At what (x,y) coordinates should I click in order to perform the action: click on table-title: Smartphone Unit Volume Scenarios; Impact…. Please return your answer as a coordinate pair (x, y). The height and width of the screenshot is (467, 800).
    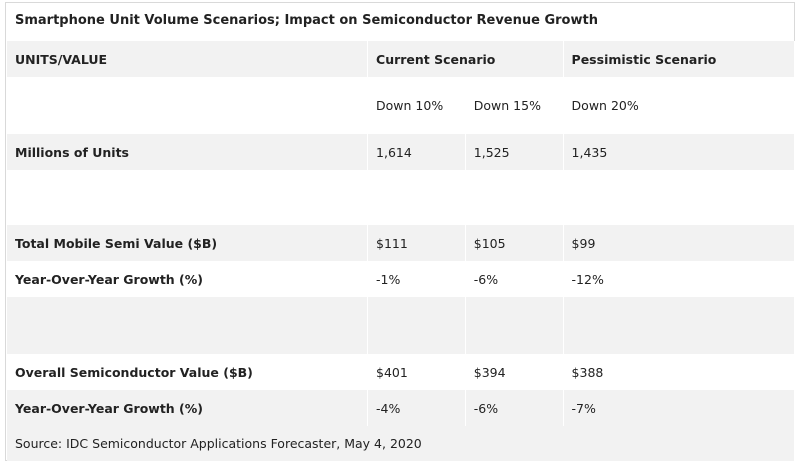
    Looking at the image, I should click on (306, 20).